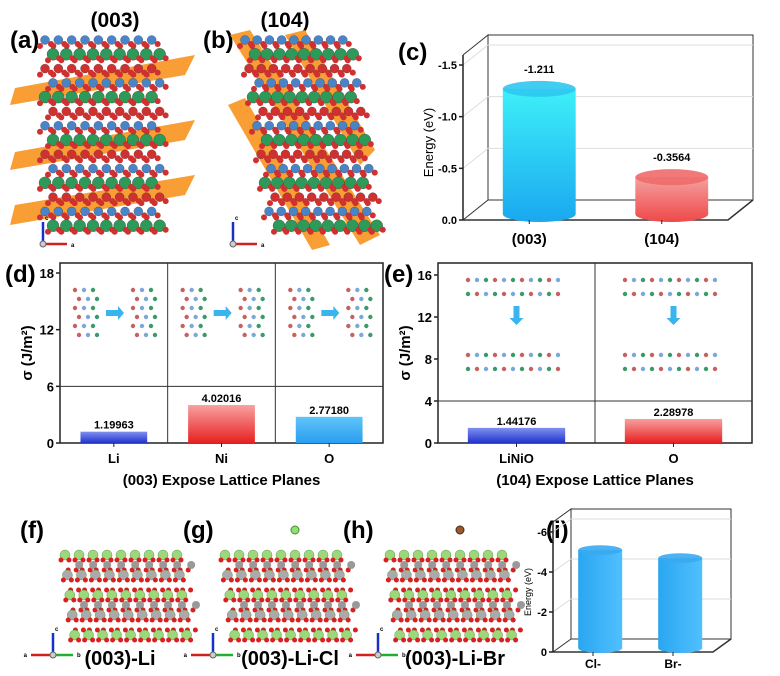 This screenshot has width=780, height=676. What do you see at coordinates (119, 659) in the screenshot?
I see `panel-f-caption: (003)-Li` at bounding box center [119, 659].